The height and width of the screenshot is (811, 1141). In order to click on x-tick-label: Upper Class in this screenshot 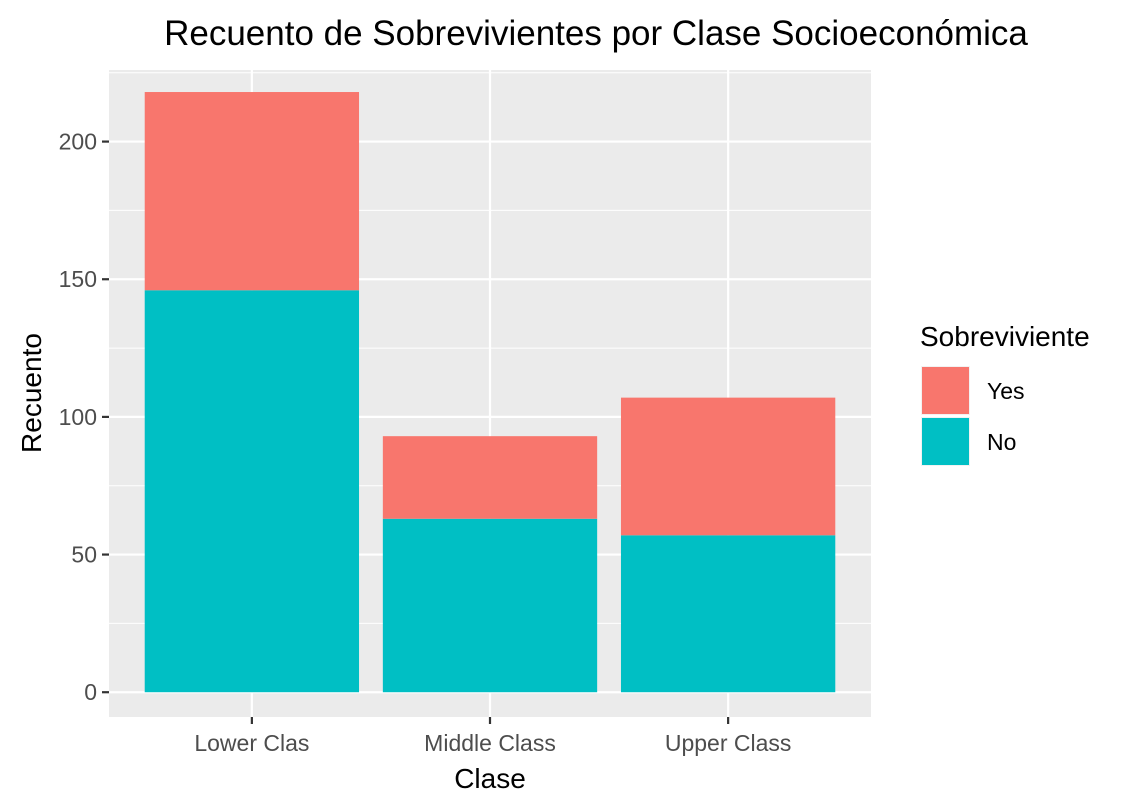, I will do `click(728, 743)`.